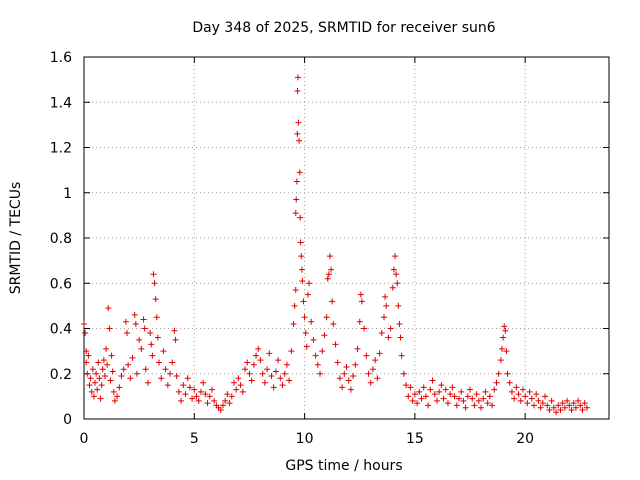 The height and width of the screenshot is (480, 640). Describe the element at coordinates (525, 439) in the screenshot. I see `x-tick-label: 20` at that location.